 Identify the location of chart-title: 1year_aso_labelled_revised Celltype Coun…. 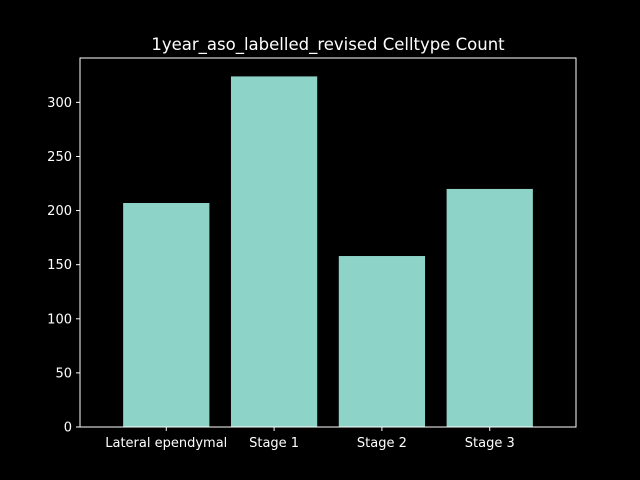
(328, 45).